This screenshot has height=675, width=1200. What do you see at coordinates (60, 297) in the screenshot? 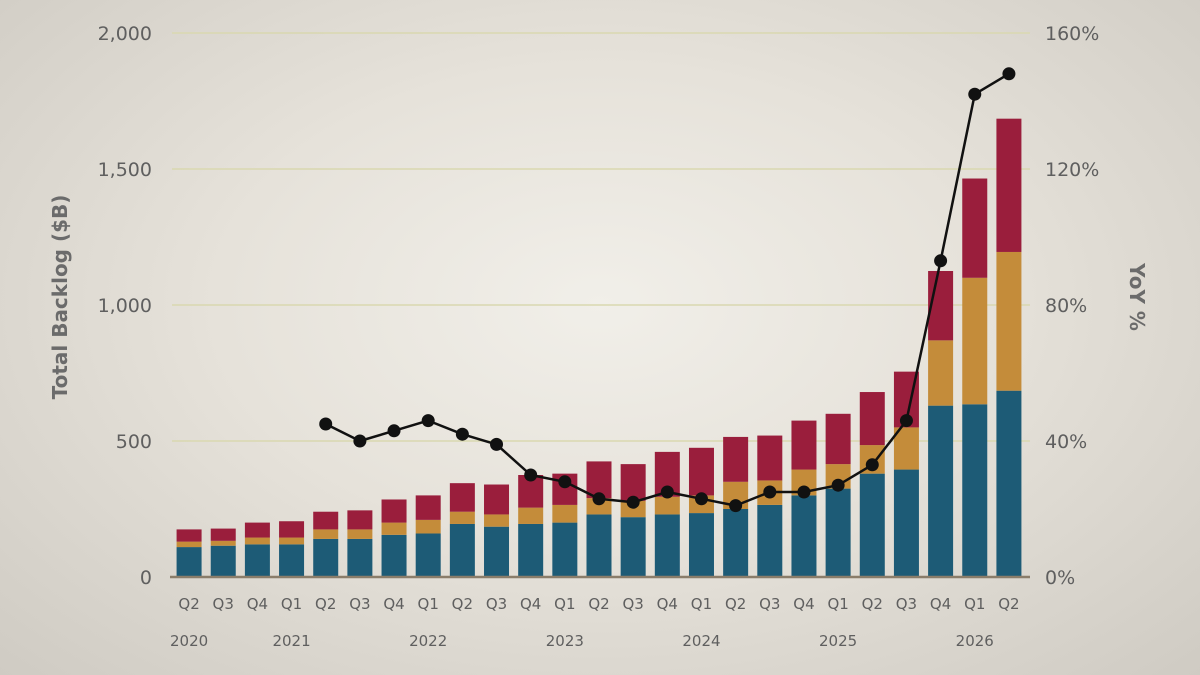
I see `y-axis-title: Total Backlog ($B)` at bounding box center [60, 297].